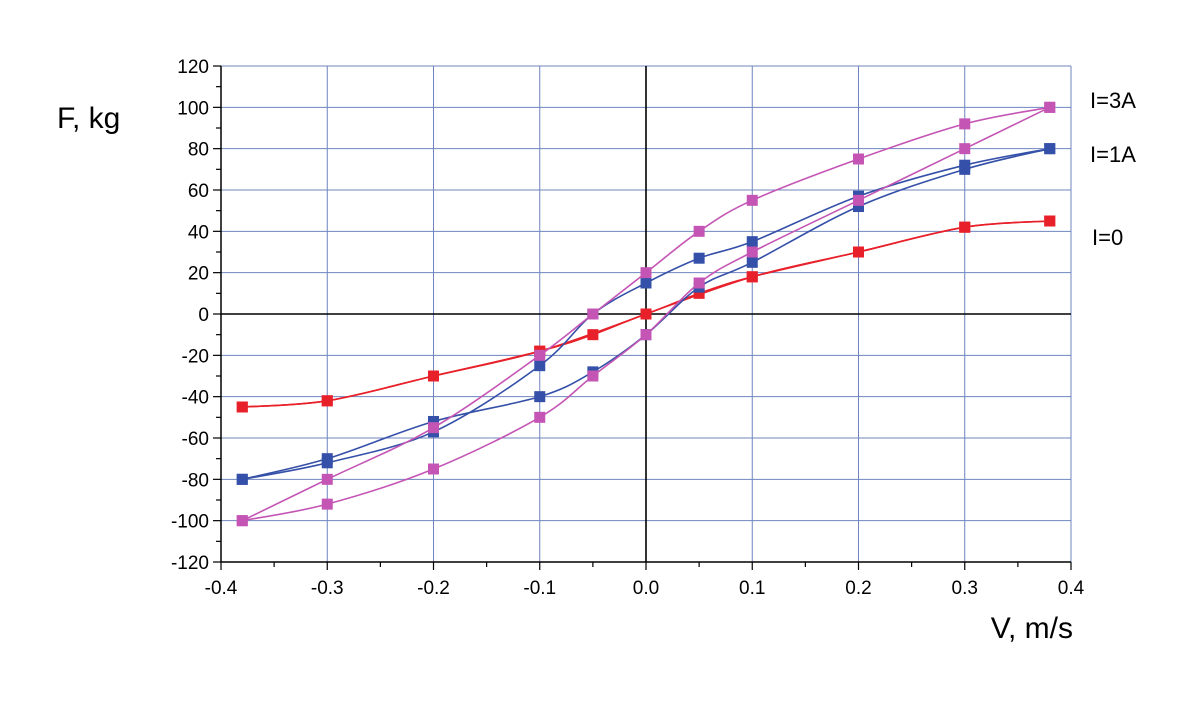  I want to click on y-axis-title: F, kg, so click(88, 118).